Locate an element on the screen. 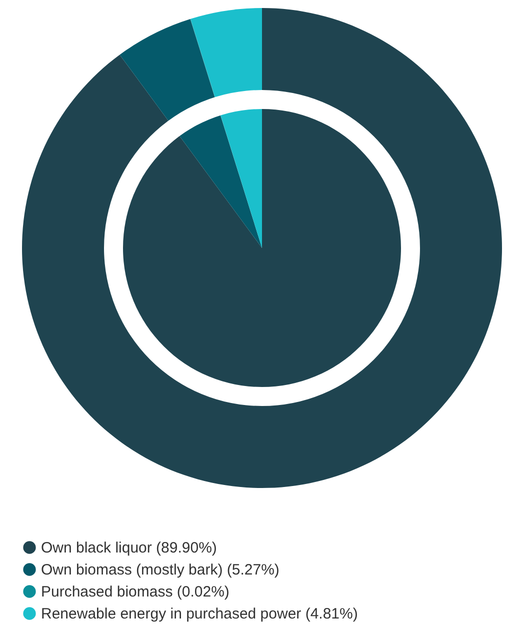 This screenshot has height=642, width=524. legend-label: Own biomass (mostly bark) (5.27%) is located at coordinates (160, 570).